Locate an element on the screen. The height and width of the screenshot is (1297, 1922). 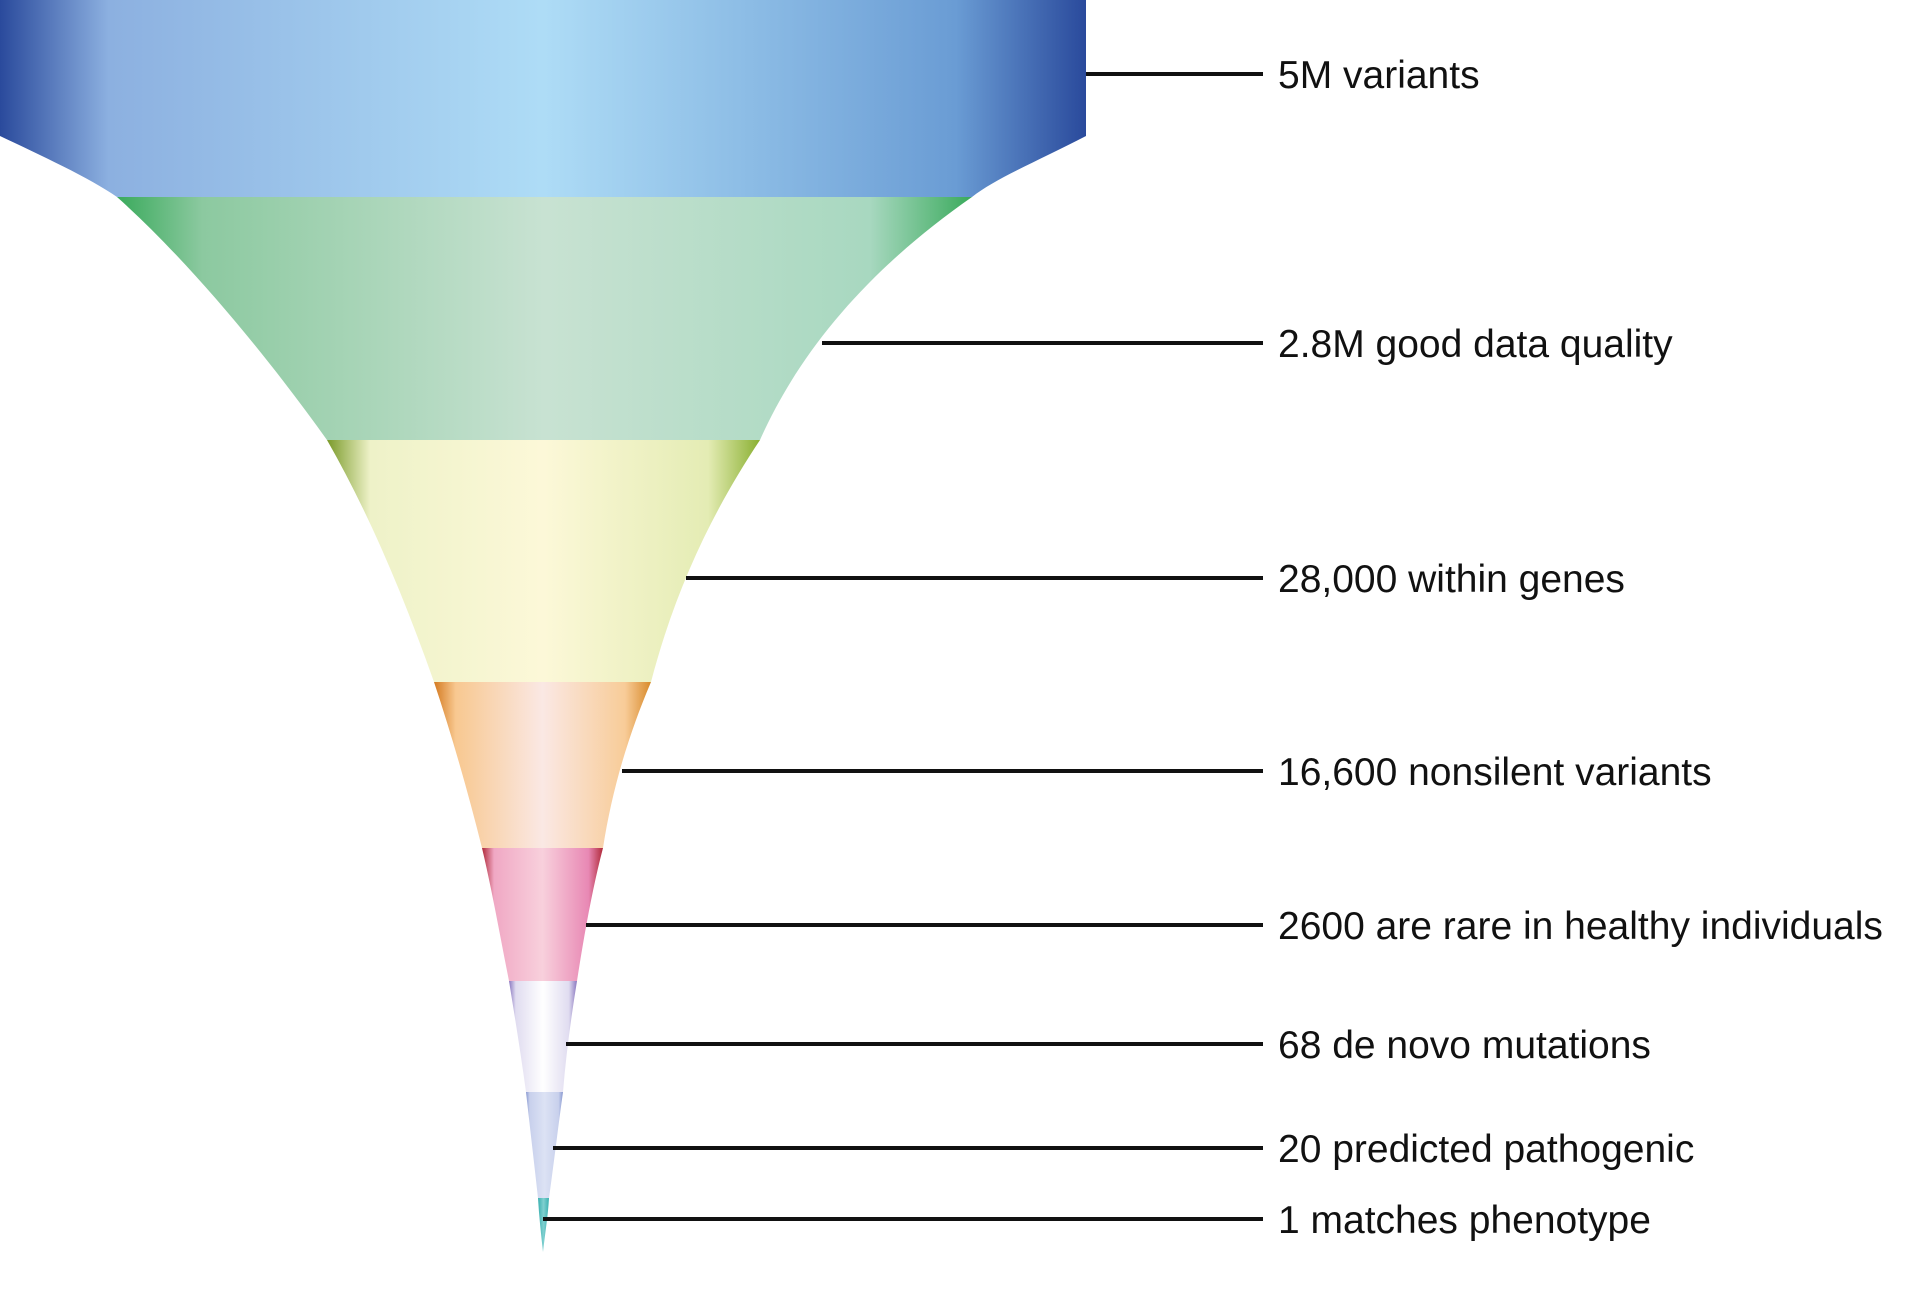
funnel-band-5m-variants is located at coordinates (543, 98).